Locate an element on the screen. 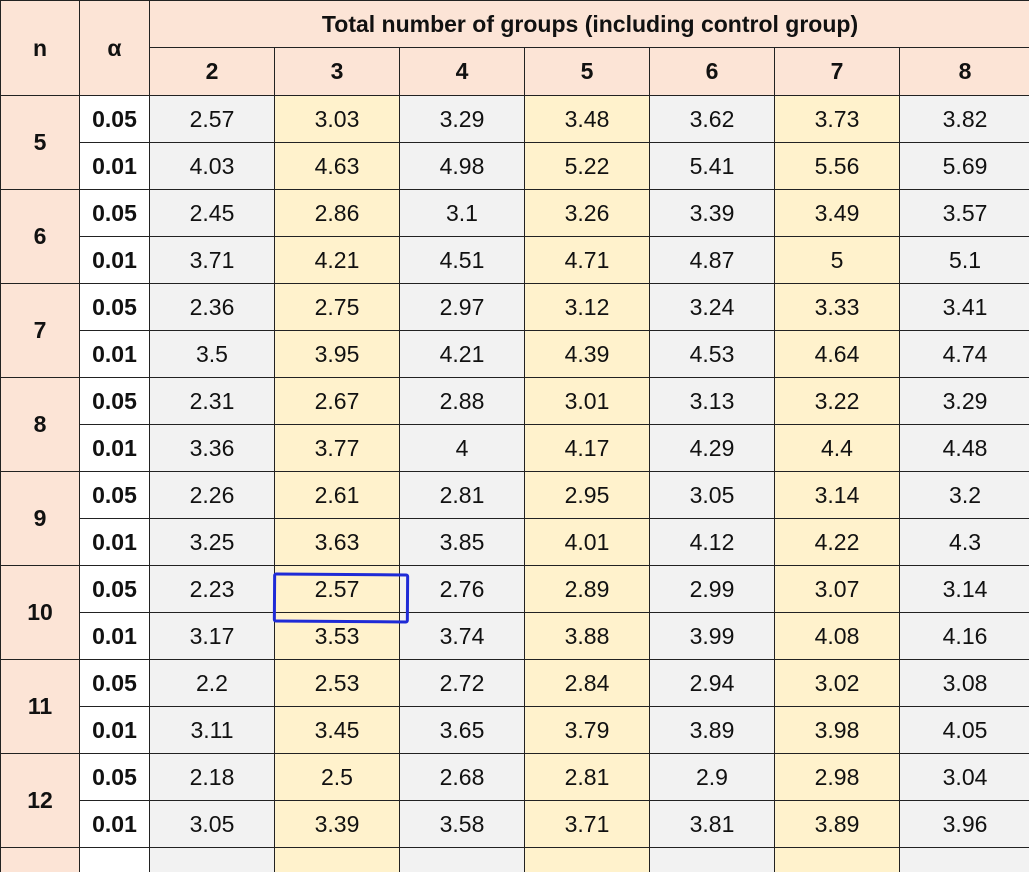  group-header-5: 5 is located at coordinates (587, 71).